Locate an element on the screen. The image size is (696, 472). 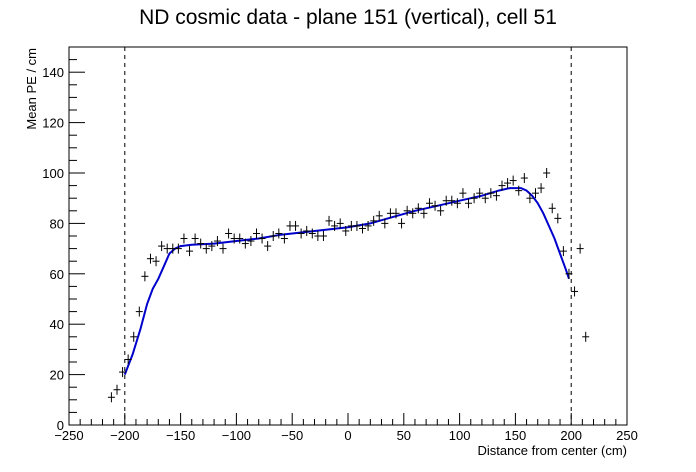
x-tick-label: −200 is located at coordinates (124, 435).